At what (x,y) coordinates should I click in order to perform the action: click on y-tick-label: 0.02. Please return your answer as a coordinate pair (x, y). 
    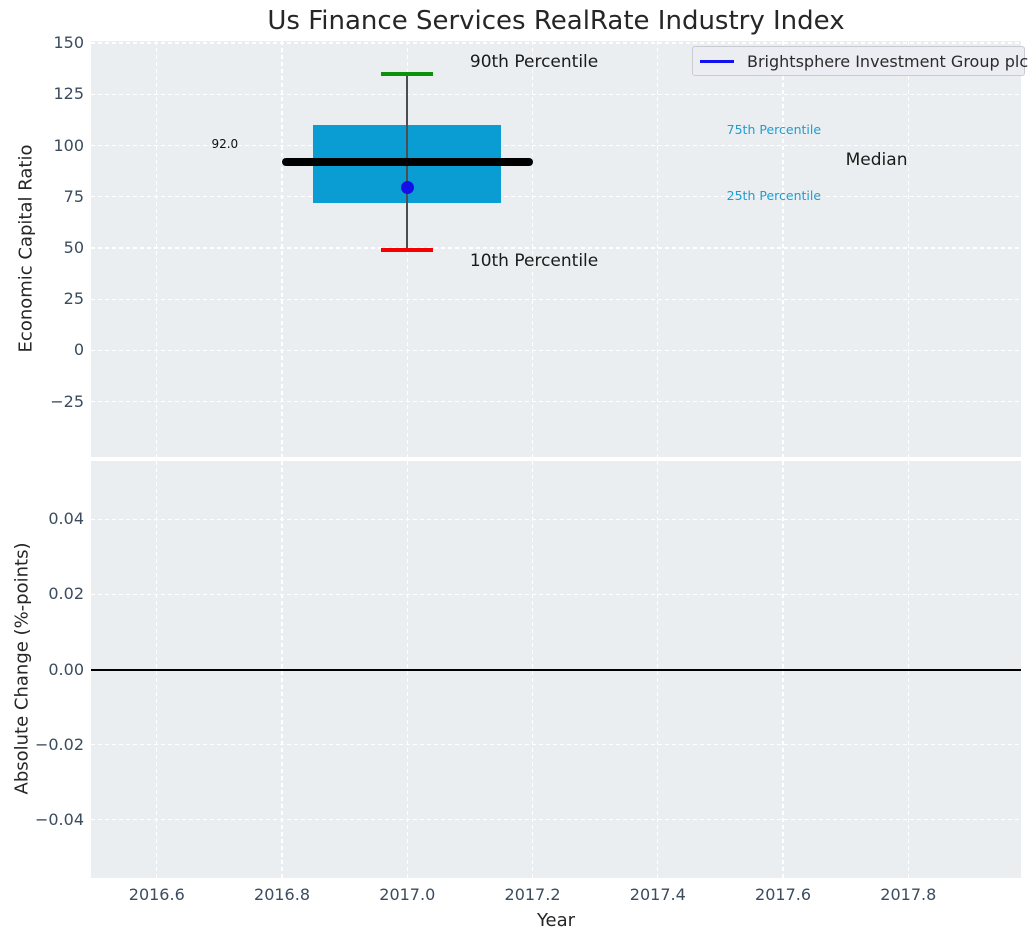
    Looking at the image, I should click on (66, 594).